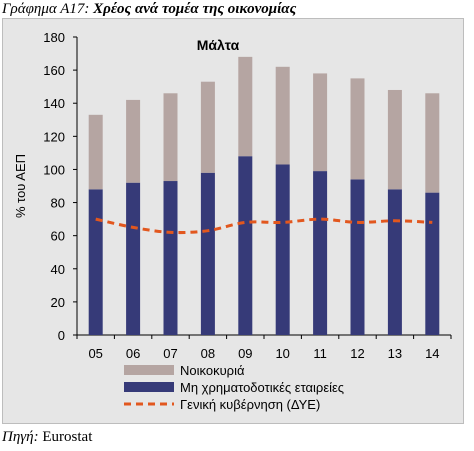 The width and height of the screenshot is (474, 451). Describe the element at coordinates (58, 203) in the screenshot. I see `y-tick-label: 80` at that location.